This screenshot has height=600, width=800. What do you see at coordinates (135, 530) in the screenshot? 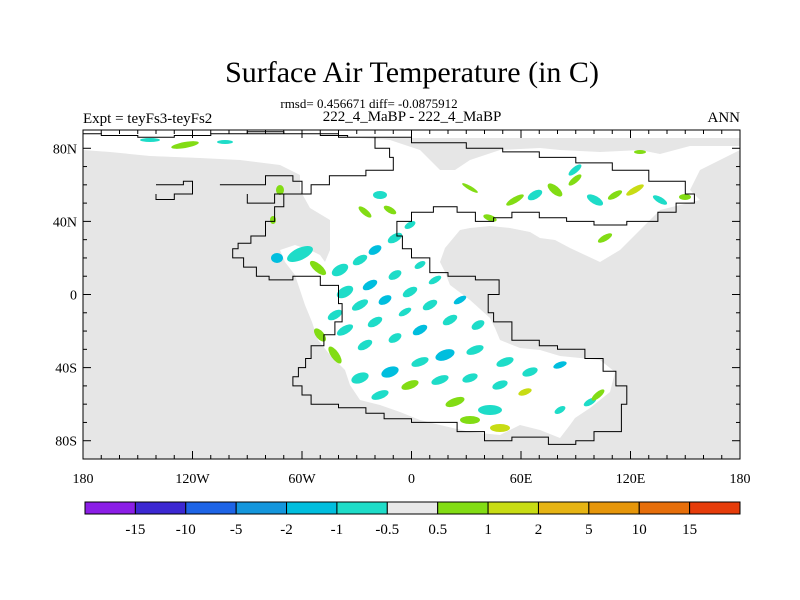
I see `colorbar-label: -15` at bounding box center [135, 530].